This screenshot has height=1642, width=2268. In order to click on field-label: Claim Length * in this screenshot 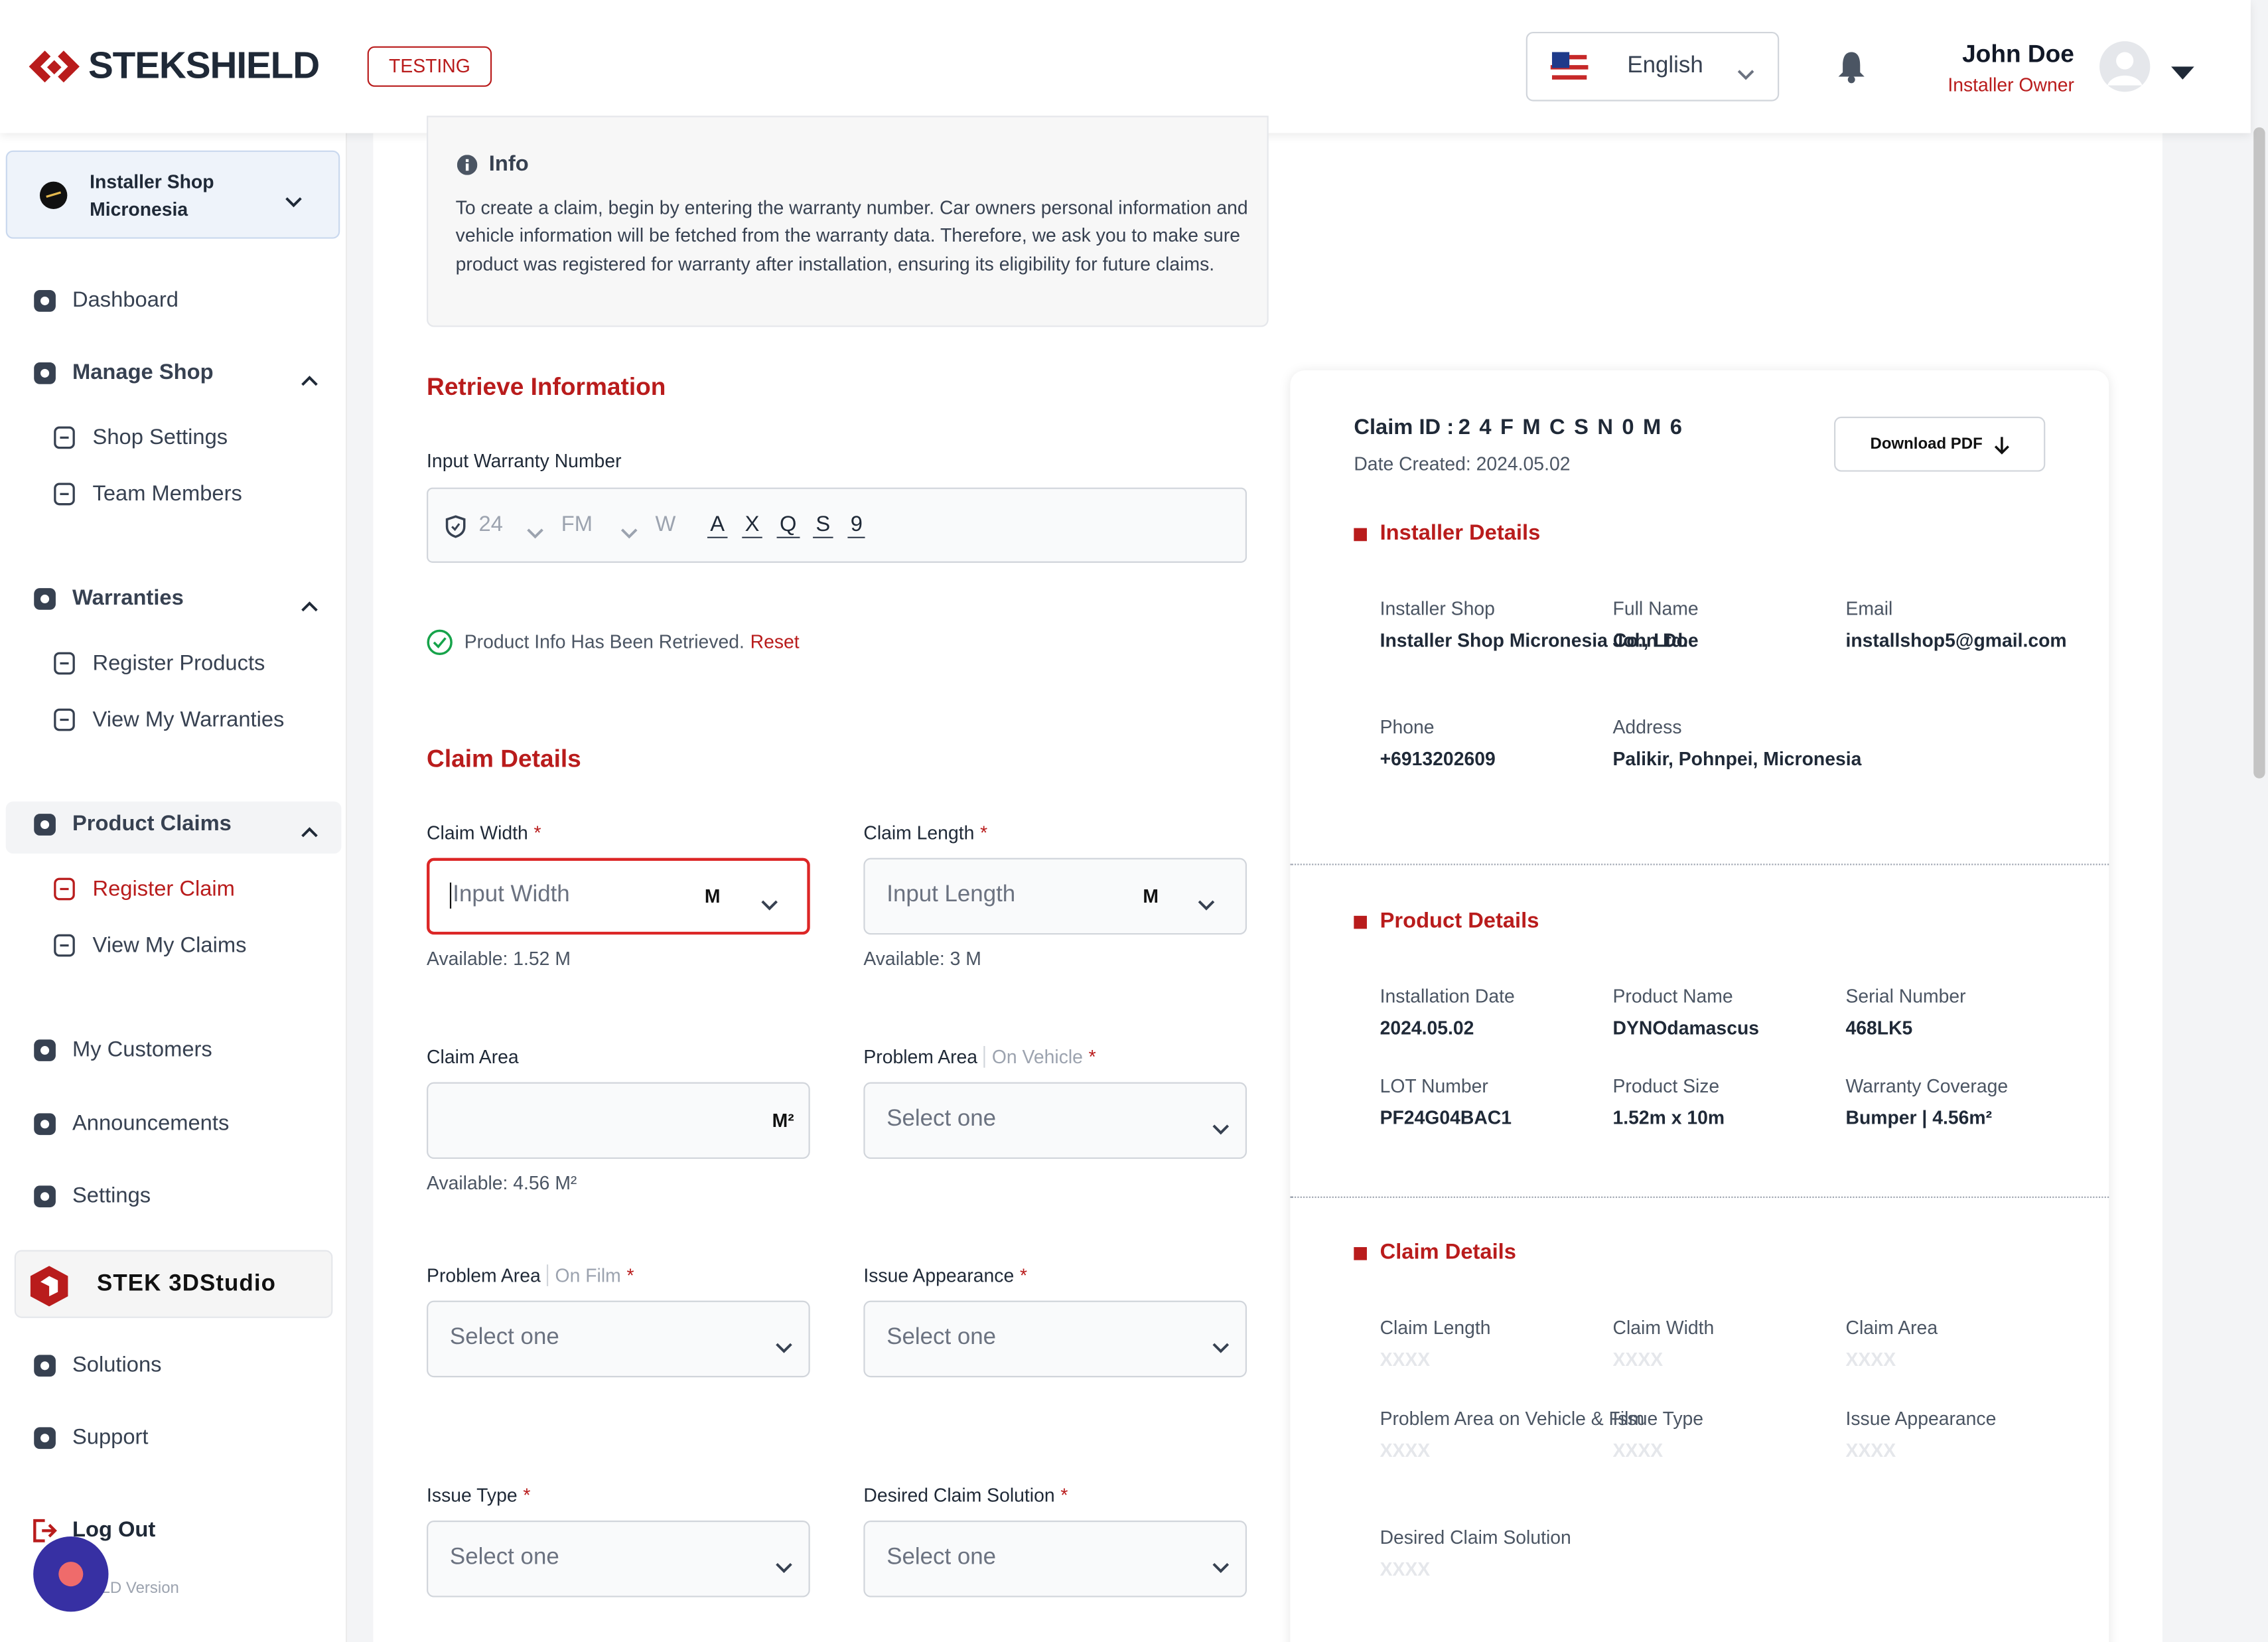, I will do `click(925, 833)`.